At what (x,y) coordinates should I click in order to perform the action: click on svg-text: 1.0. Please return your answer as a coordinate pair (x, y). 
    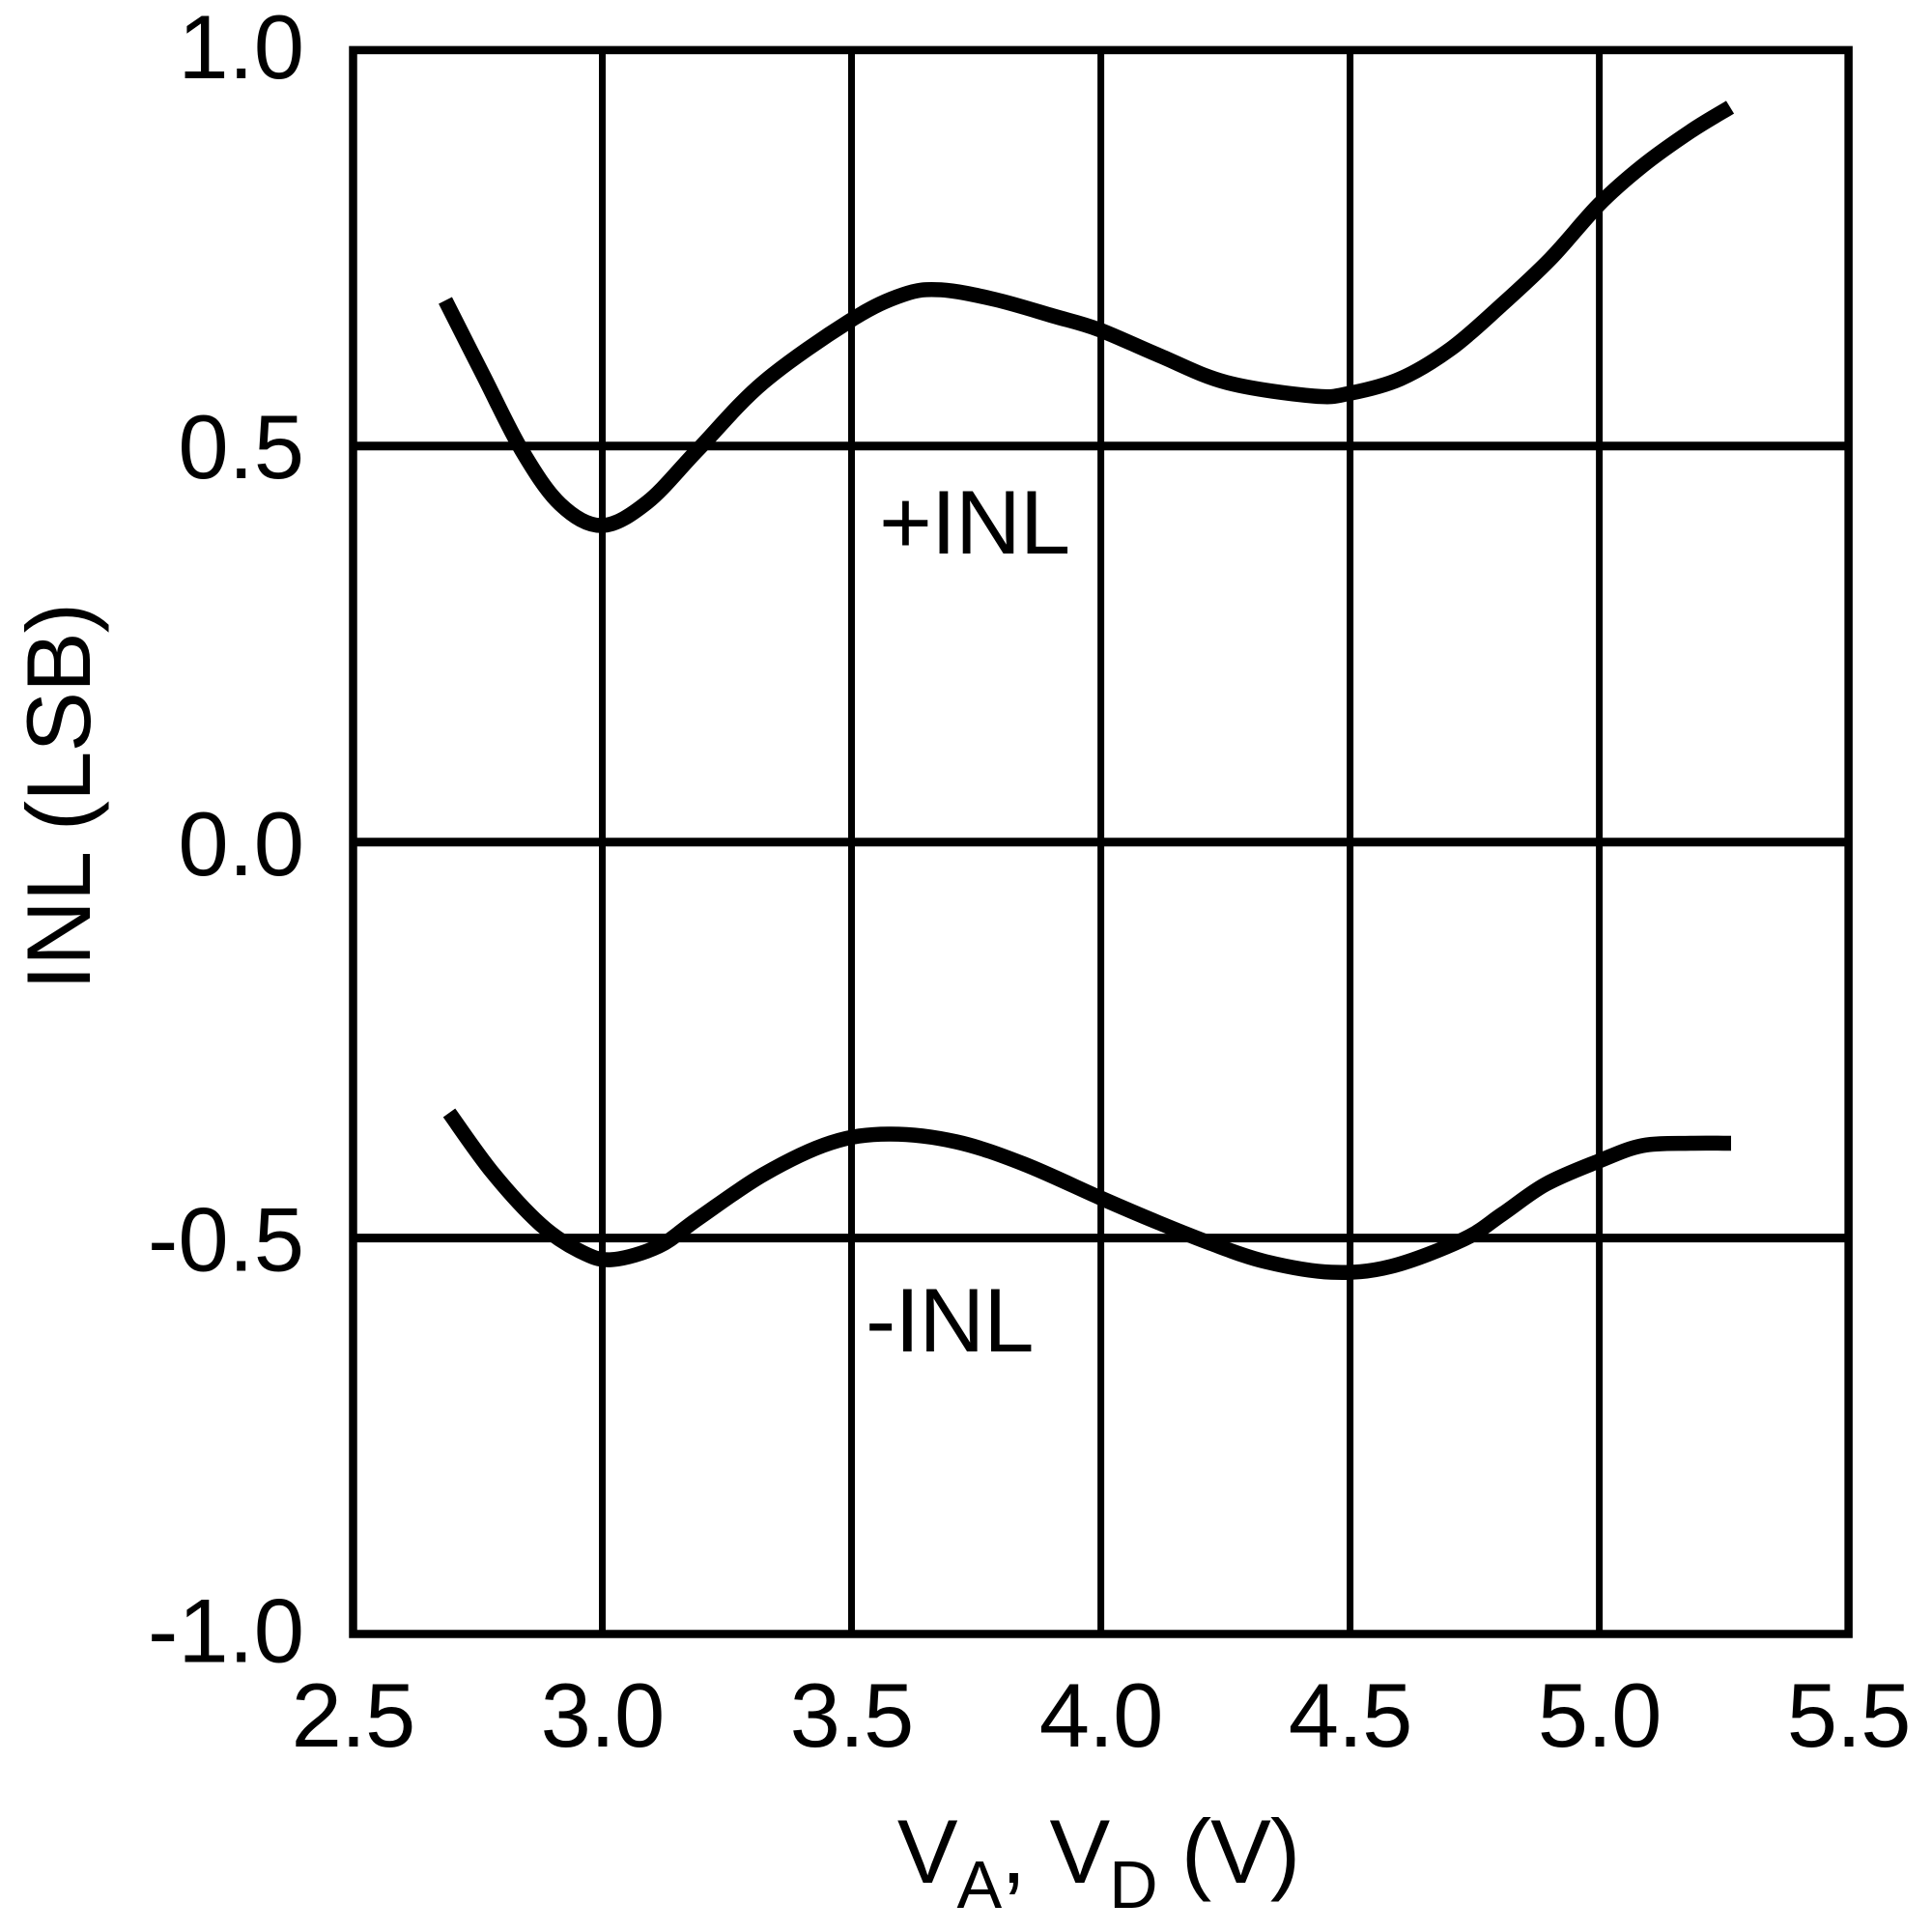
    Looking at the image, I should click on (241, 49).